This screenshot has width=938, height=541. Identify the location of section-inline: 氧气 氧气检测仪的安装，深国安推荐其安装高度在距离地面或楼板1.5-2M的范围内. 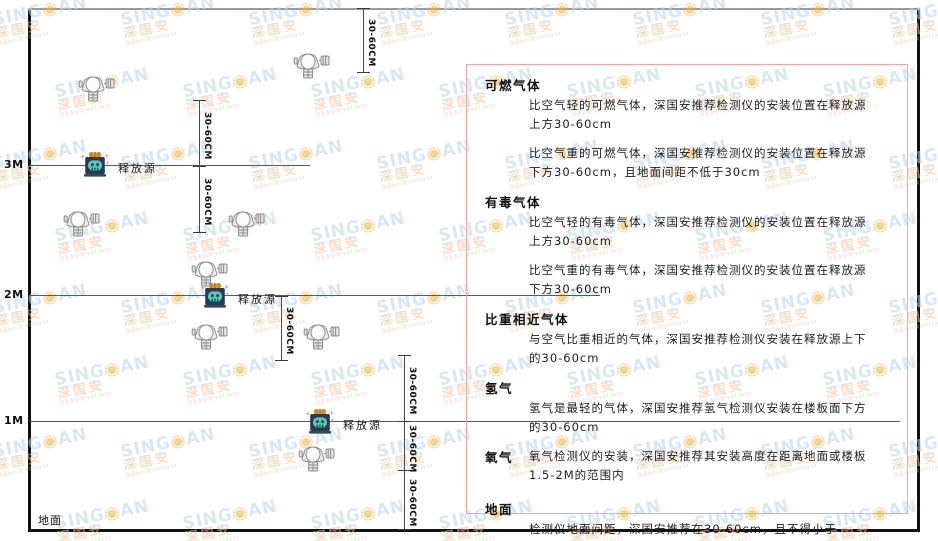
(687, 466).